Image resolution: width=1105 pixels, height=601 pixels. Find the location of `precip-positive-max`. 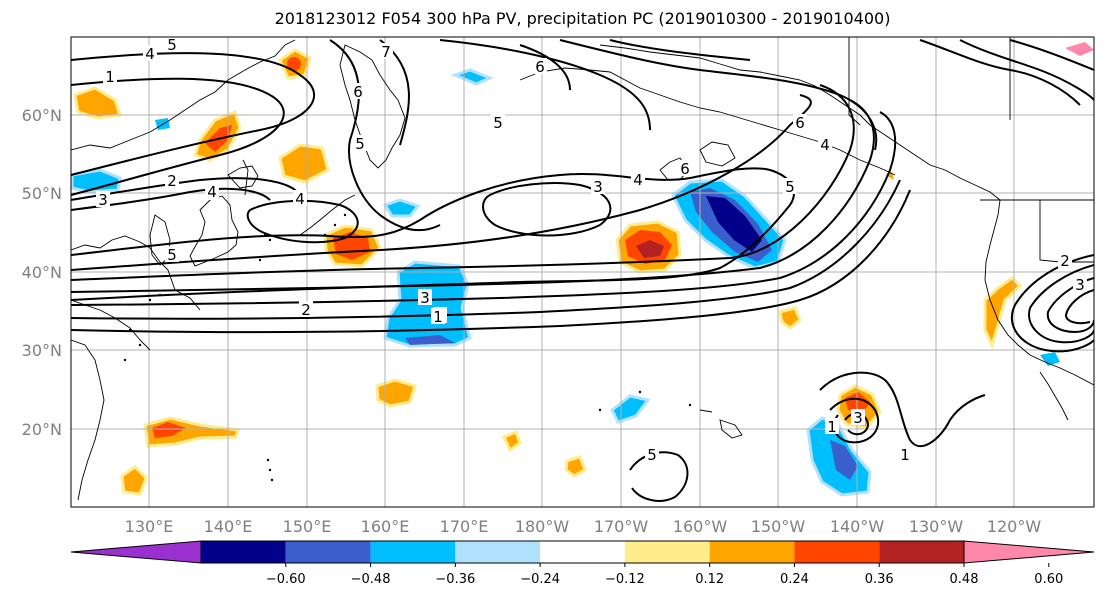

precip-positive-max is located at coordinates (650, 249).